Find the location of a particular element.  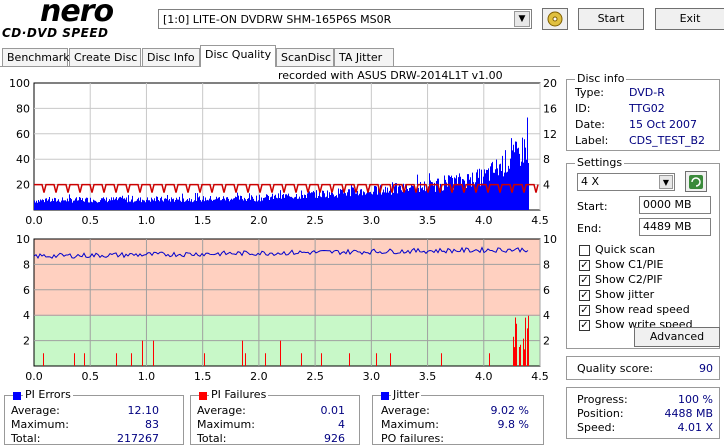

jitter-title: Jitter is located at coordinates (406, 394).